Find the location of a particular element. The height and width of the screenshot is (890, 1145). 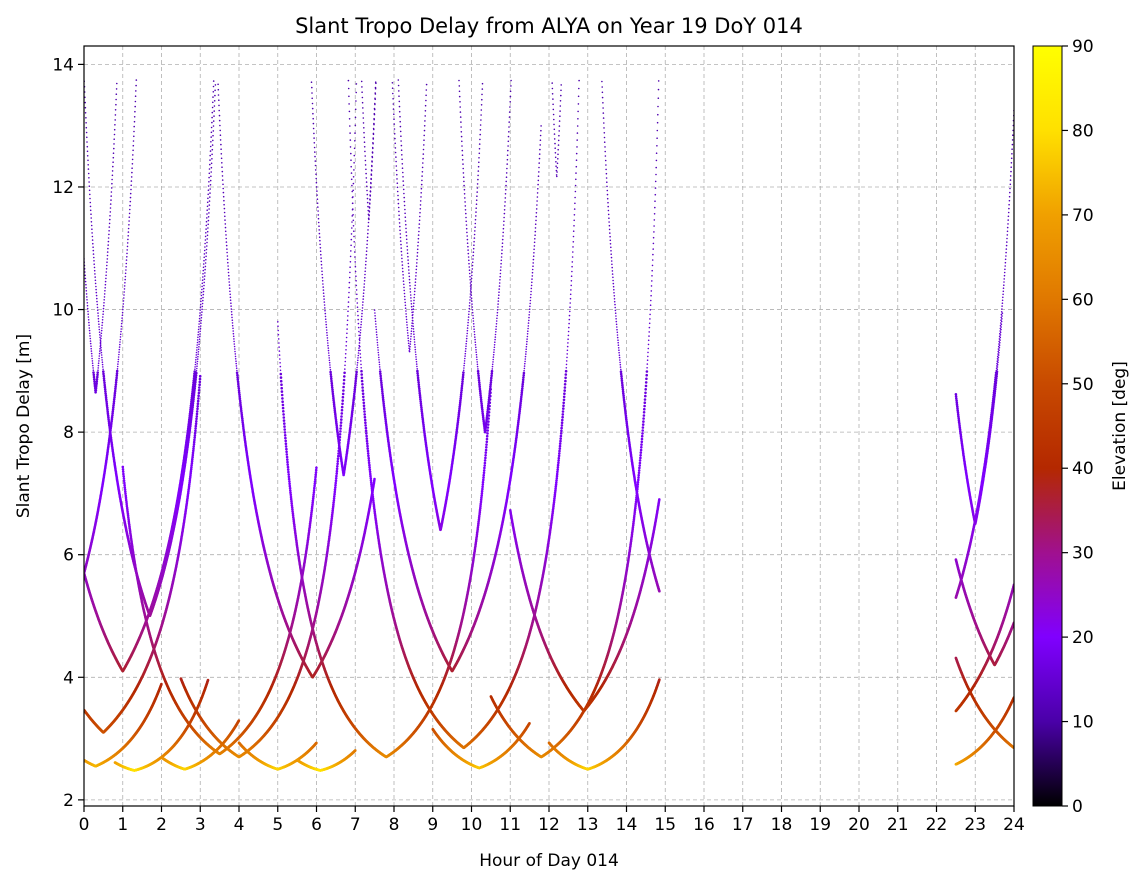

satellite-track is located at coordinates (631, 337).